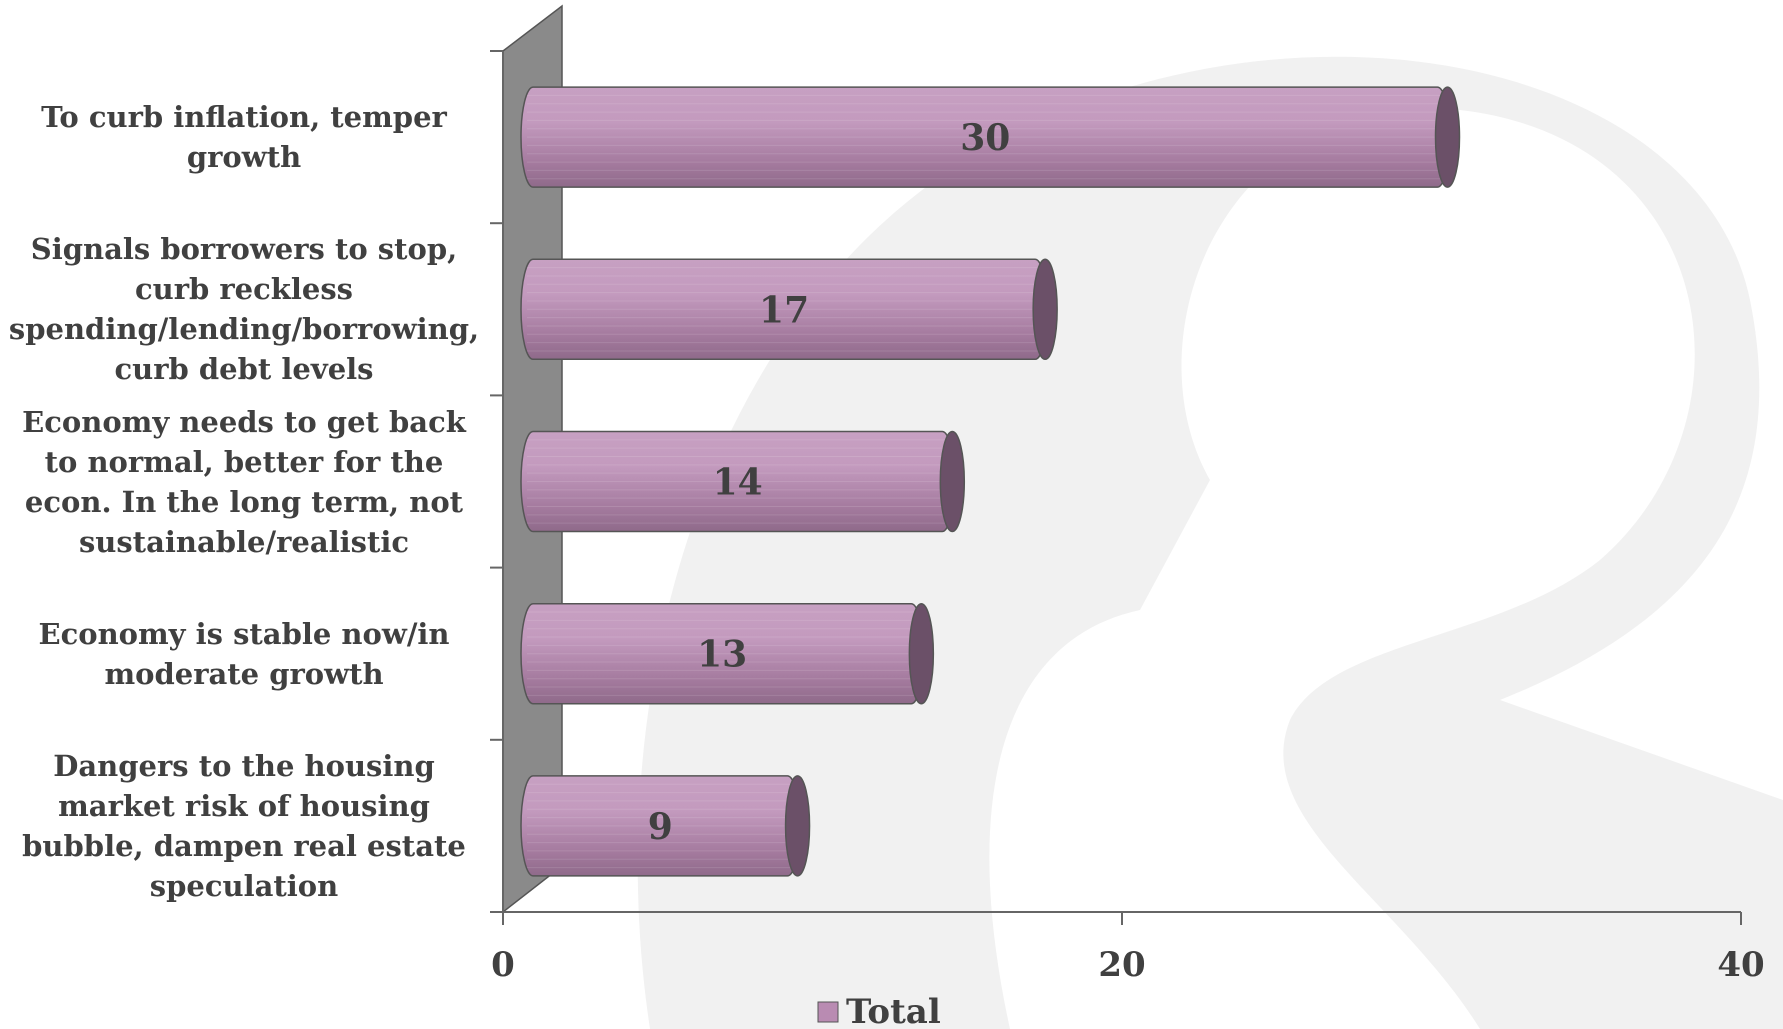 The image size is (1783, 1029). Describe the element at coordinates (893, 1010) in the screenshot. I see `legend-label: Total` at that location.